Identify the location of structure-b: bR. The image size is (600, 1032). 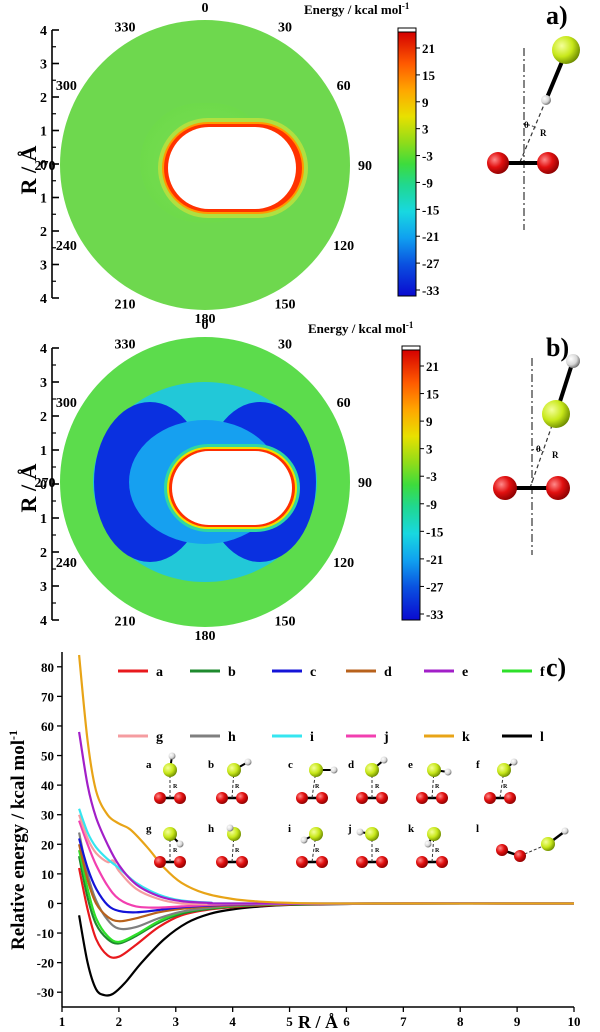
(230, 781).